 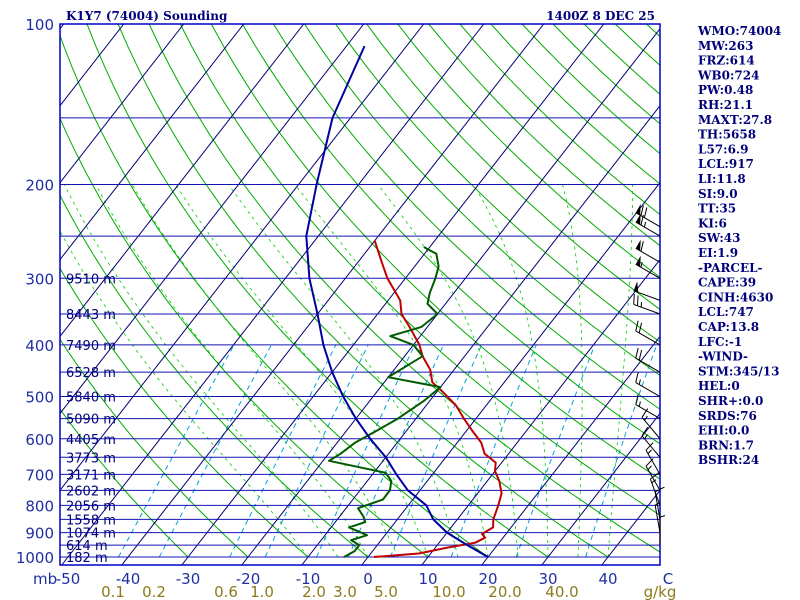 I want to click on temperature-tick-label: 20, so click(x=487, y=579).